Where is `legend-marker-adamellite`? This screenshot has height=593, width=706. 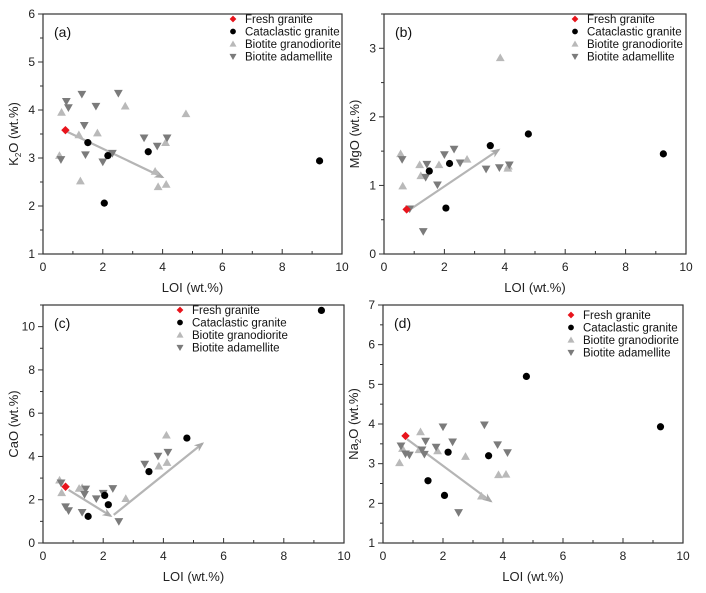
legend-marker-adamellite is located at coordinates (571, 353).